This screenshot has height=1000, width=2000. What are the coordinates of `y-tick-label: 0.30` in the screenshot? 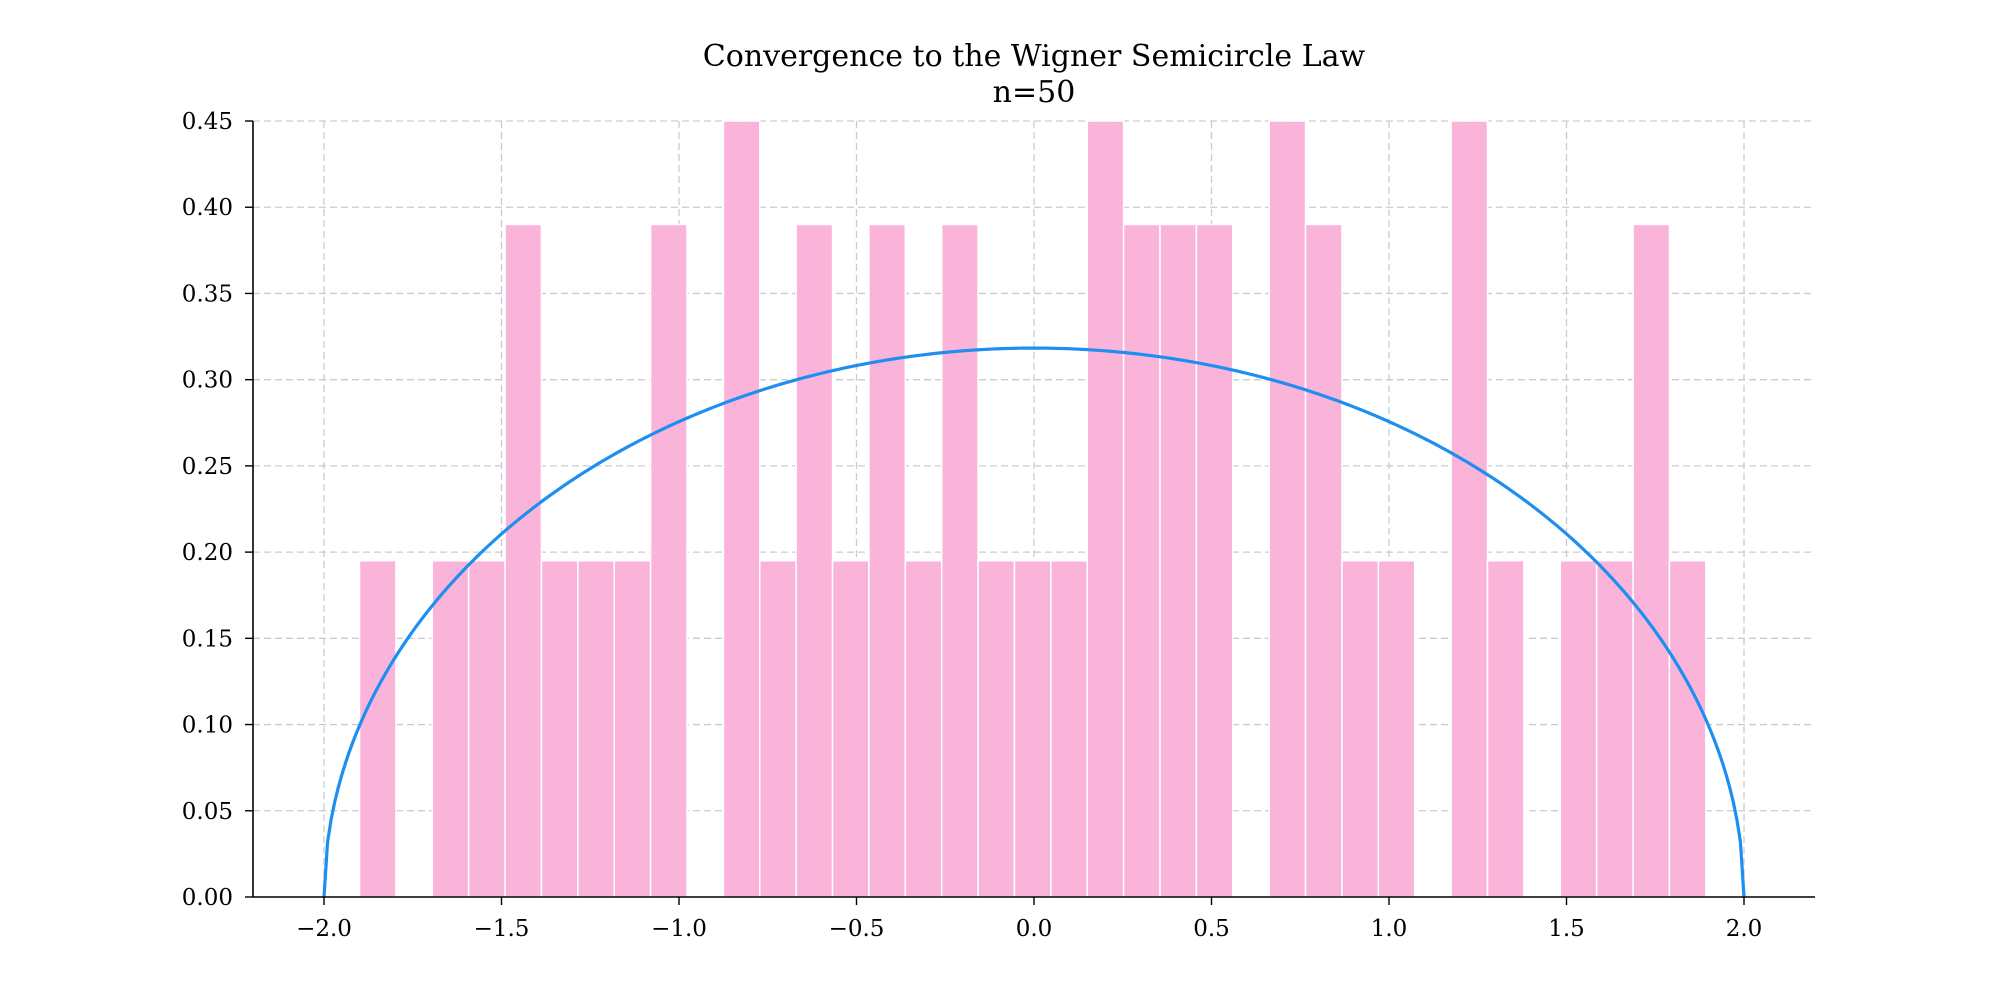 It's located at (207, 381).